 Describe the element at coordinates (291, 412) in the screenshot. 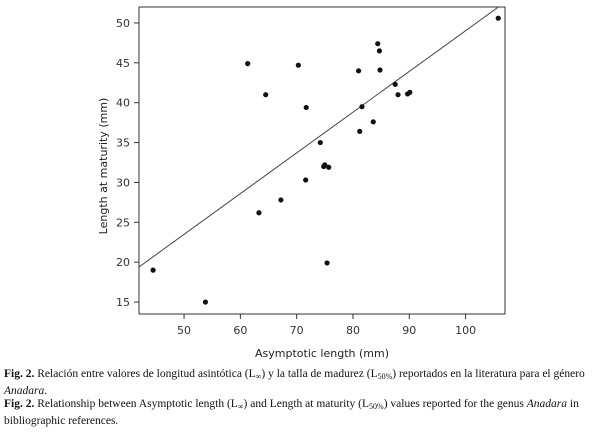

I see `caption-text: in bibliographic references.` at that location.